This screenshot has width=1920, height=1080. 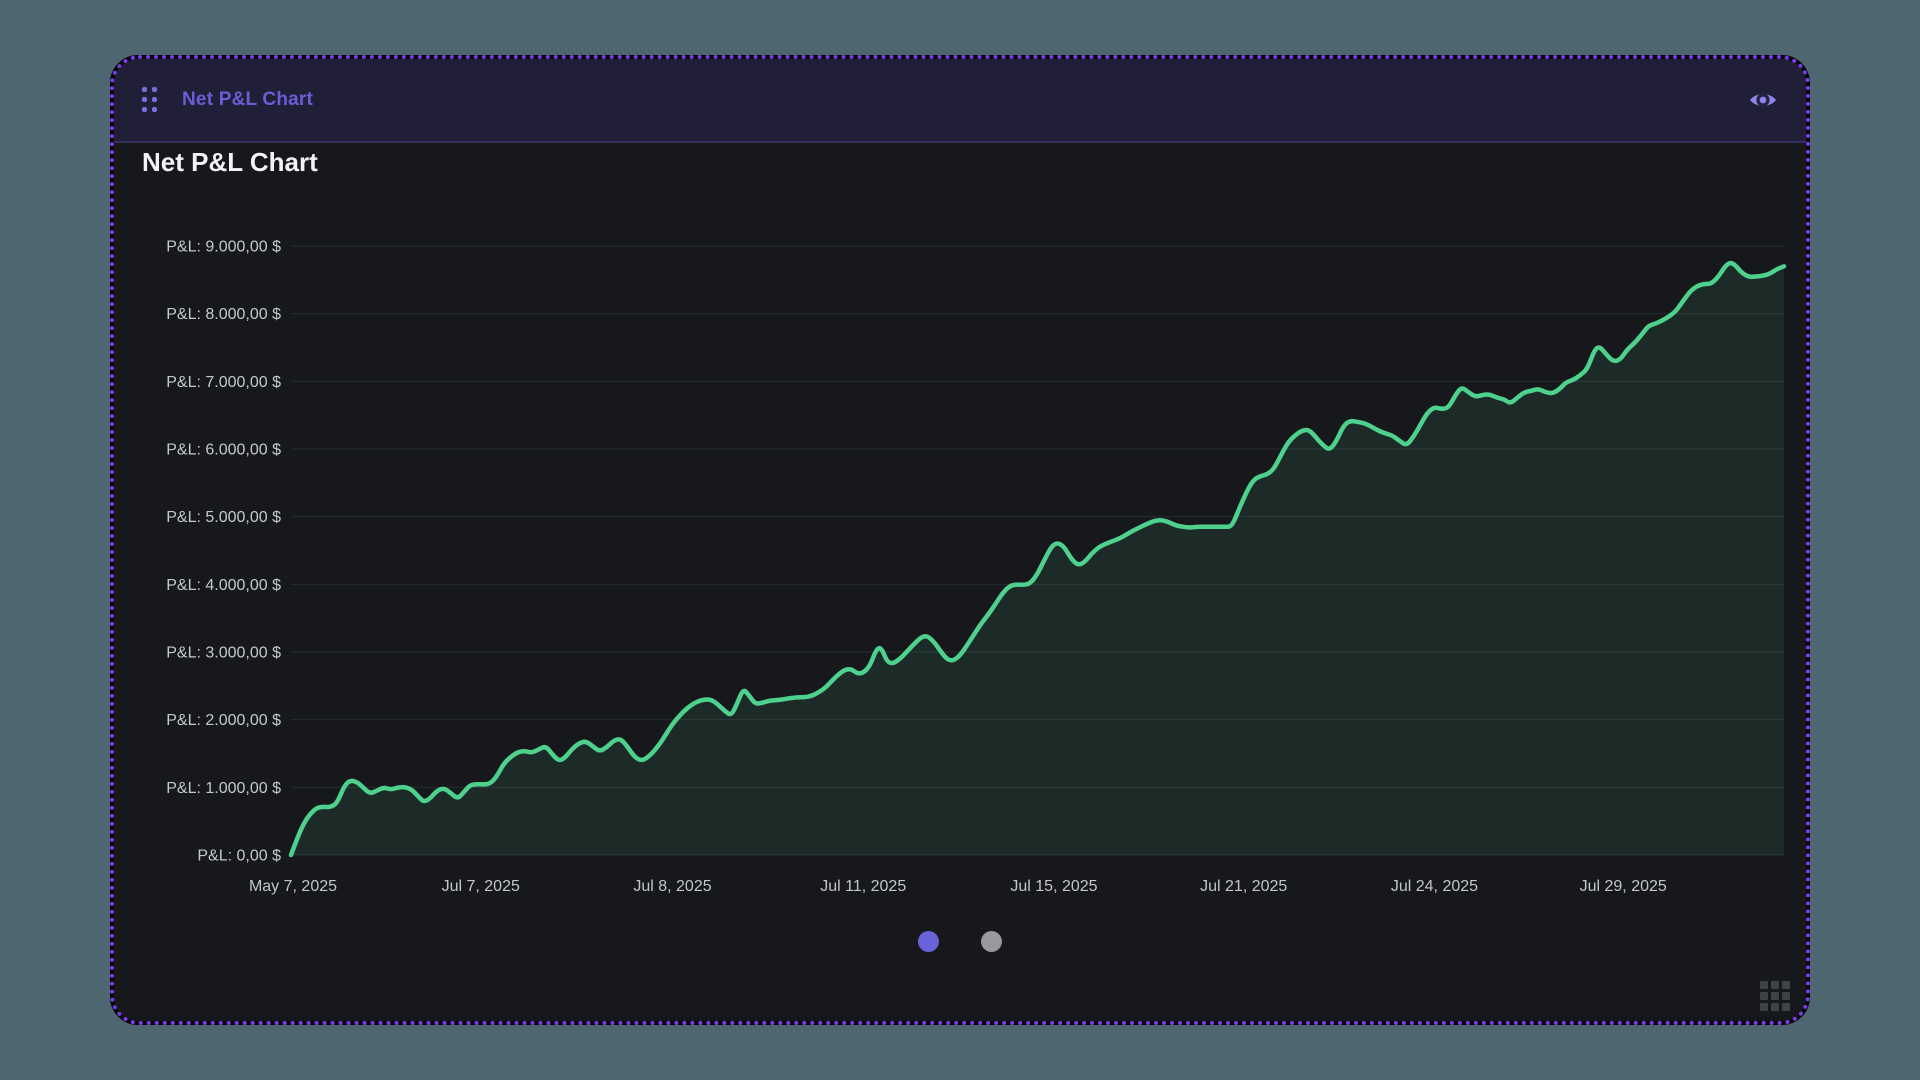 I want to click on y-tick-label: P&L: 4.000,00 $, so click(x=223, y=585).